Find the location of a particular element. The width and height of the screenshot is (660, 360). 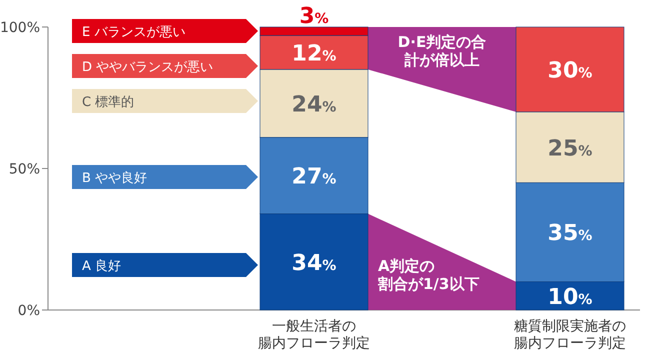

annotation: A判定の割合が1/3以下 is located at coordinates (428, 275).